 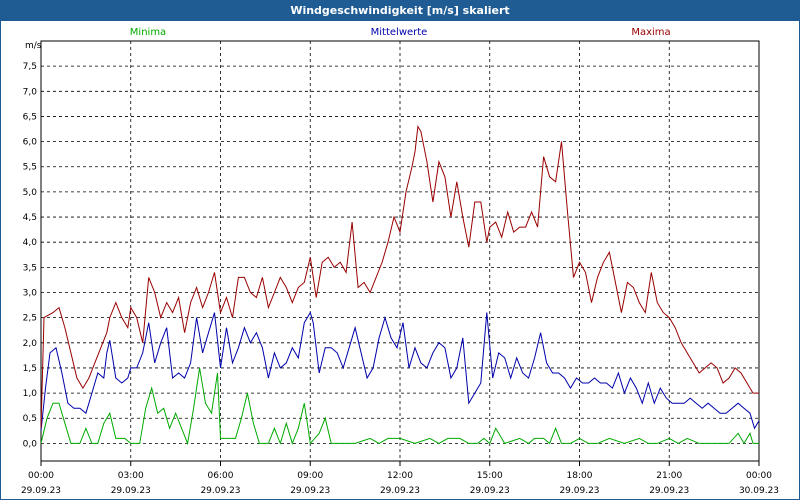 What do you see at coordinates (30, 117) in the screenshot?
I see `y-tick-label: 6,5` at bounding box center [30, 117].